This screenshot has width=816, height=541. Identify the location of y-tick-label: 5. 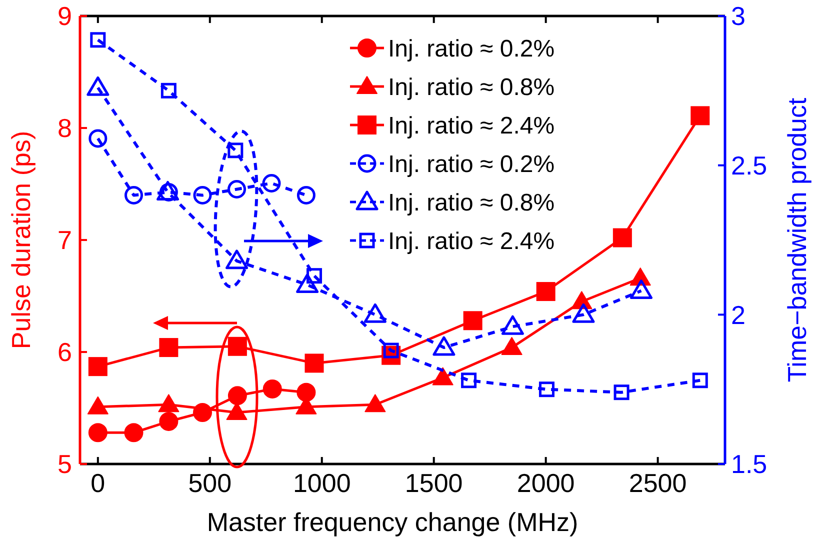
(65, 464).